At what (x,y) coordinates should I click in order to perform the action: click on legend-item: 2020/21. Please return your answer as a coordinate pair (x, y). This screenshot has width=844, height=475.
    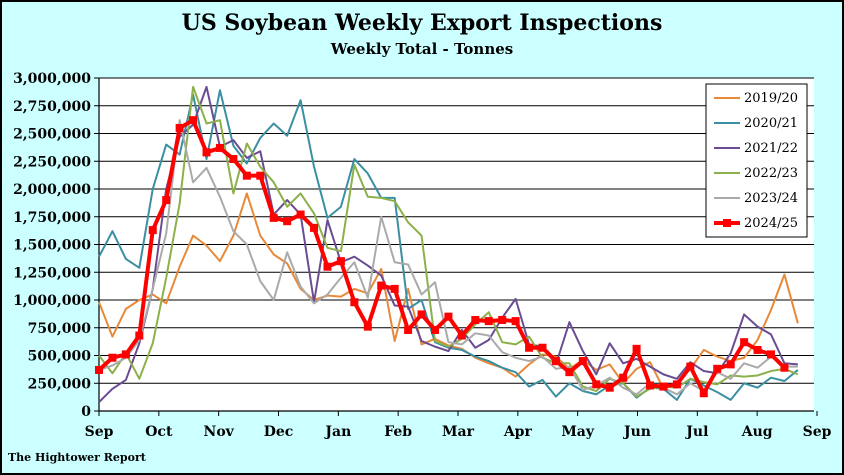
    Looking at the image, I should click on (756, 123).